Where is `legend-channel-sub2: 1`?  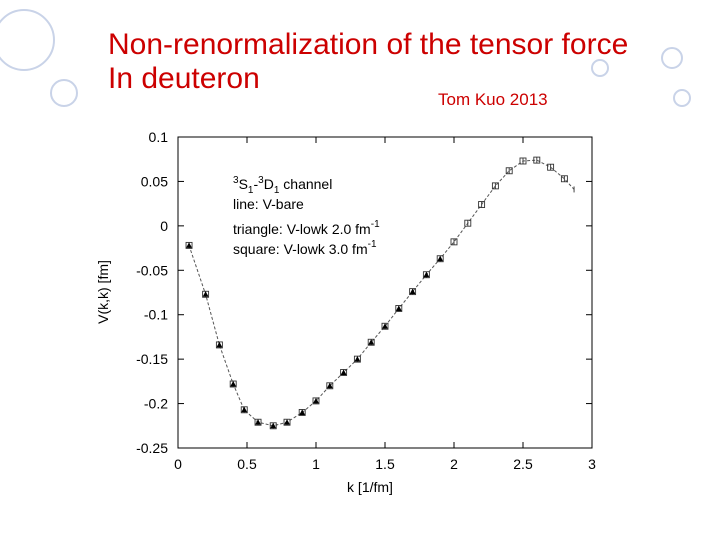 legend-channel-sub2: 1 is located at coordinates (277, 190).